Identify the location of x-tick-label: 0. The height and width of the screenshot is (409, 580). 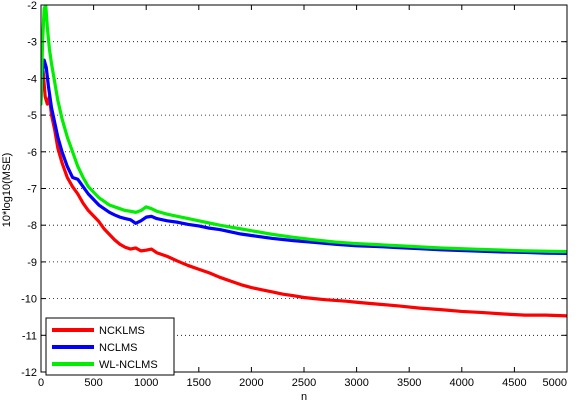
(41, 383).